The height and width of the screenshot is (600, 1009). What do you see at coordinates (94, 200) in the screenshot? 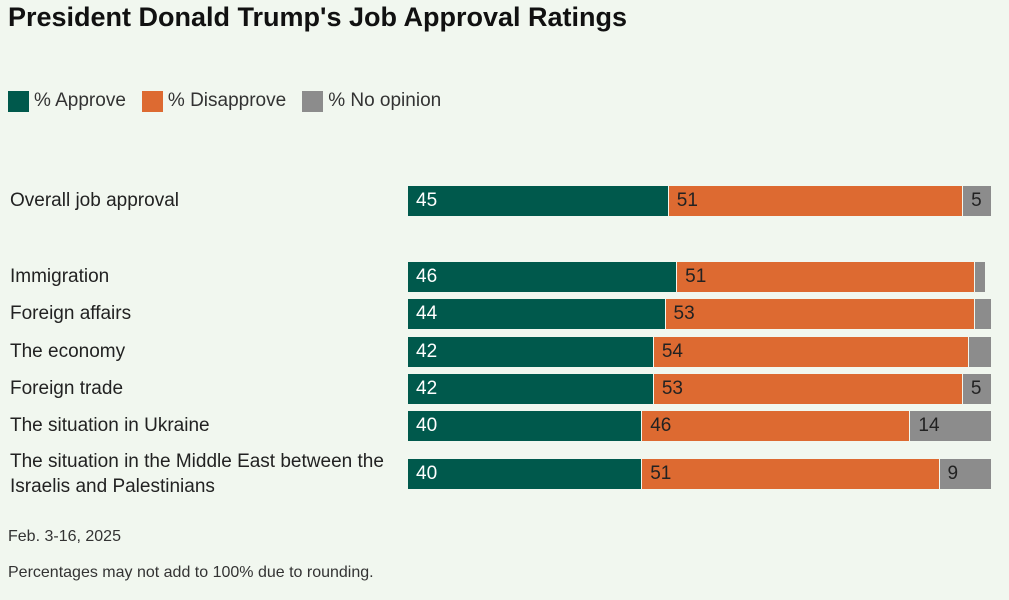
I see `row-label: Overall job approval` at bounding box center [94, 200].